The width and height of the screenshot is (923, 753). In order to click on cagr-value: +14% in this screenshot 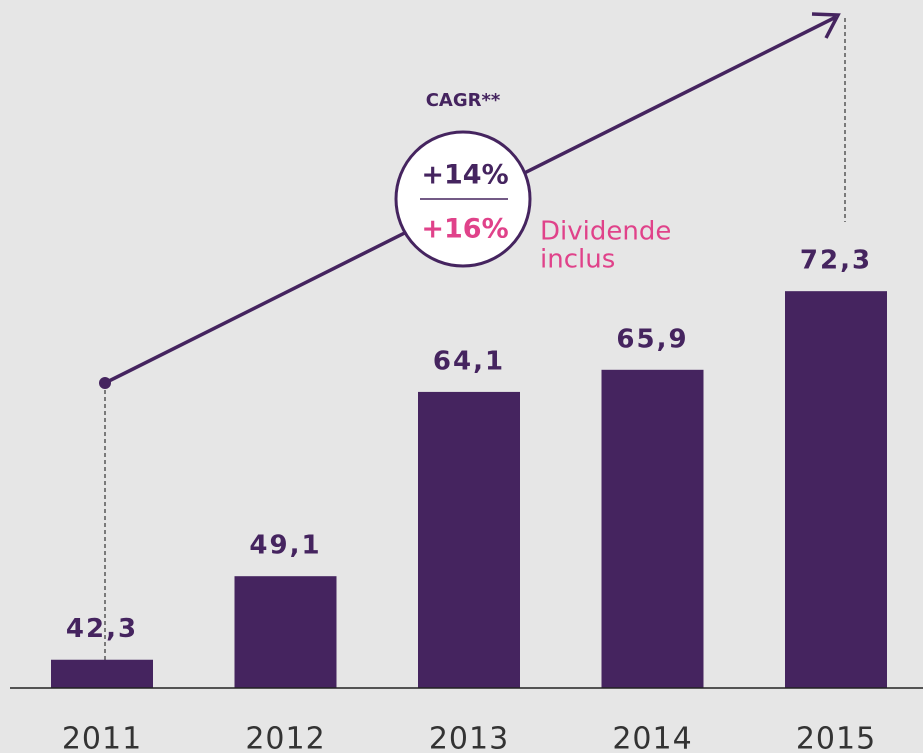, I will do `click(464, 175)`.